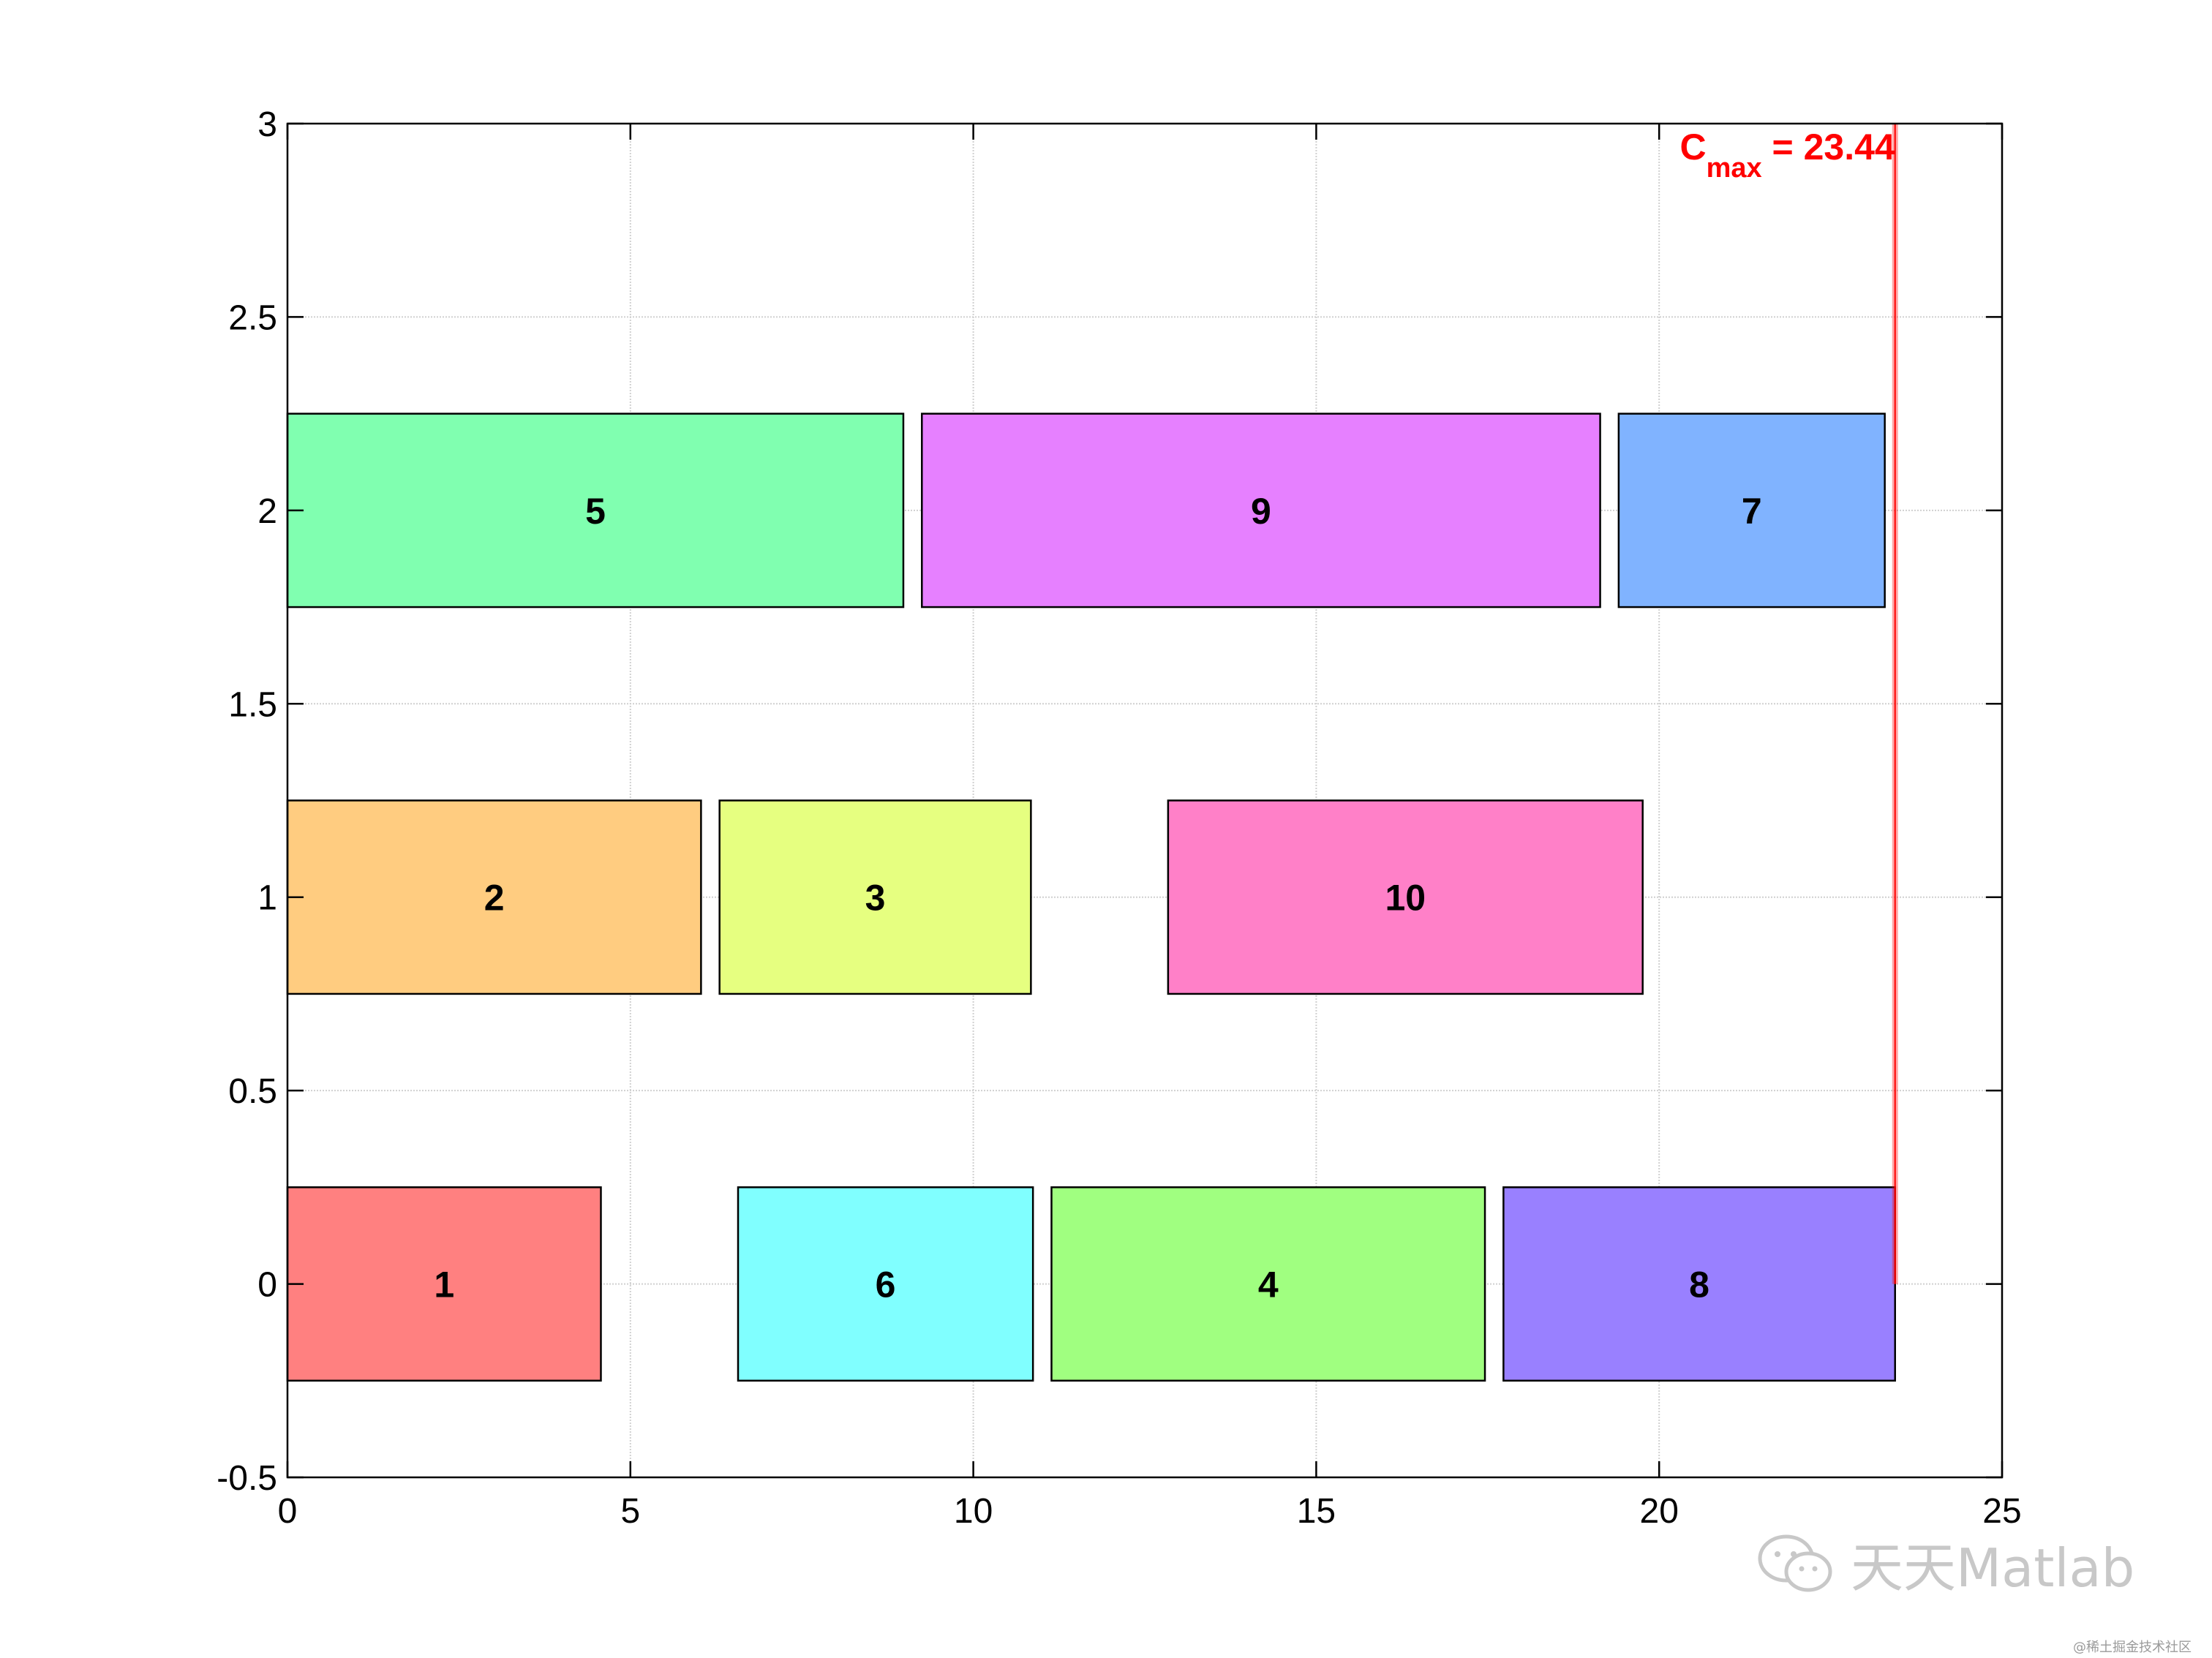  I want to click on task-label-6: 6, so click(886, 1285).